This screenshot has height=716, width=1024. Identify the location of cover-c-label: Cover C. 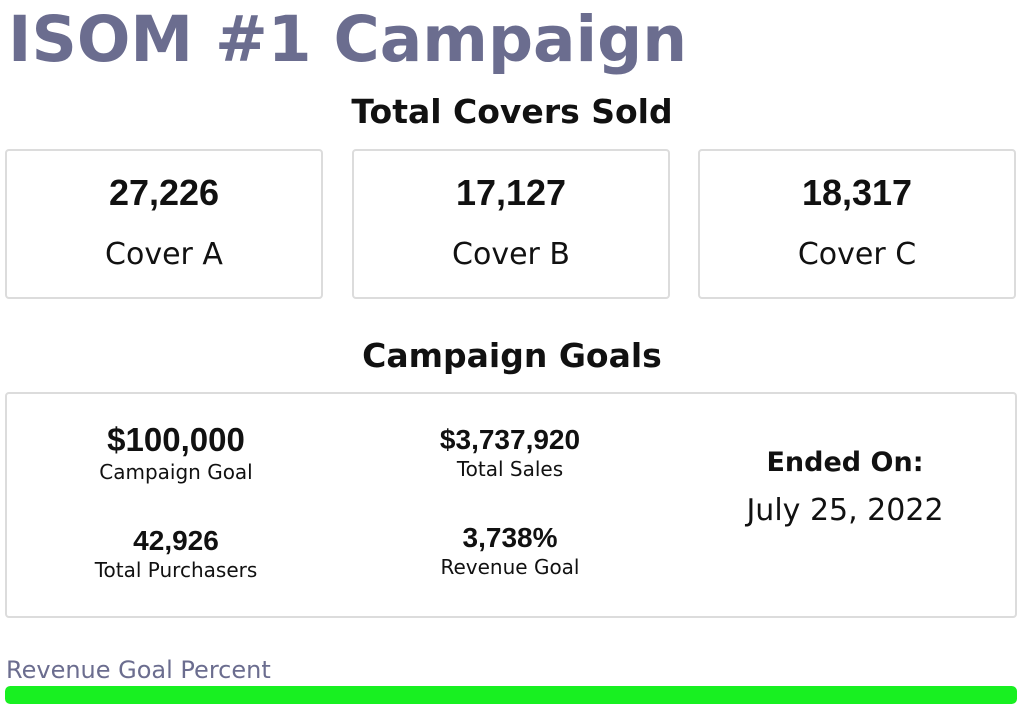
(857, 254).